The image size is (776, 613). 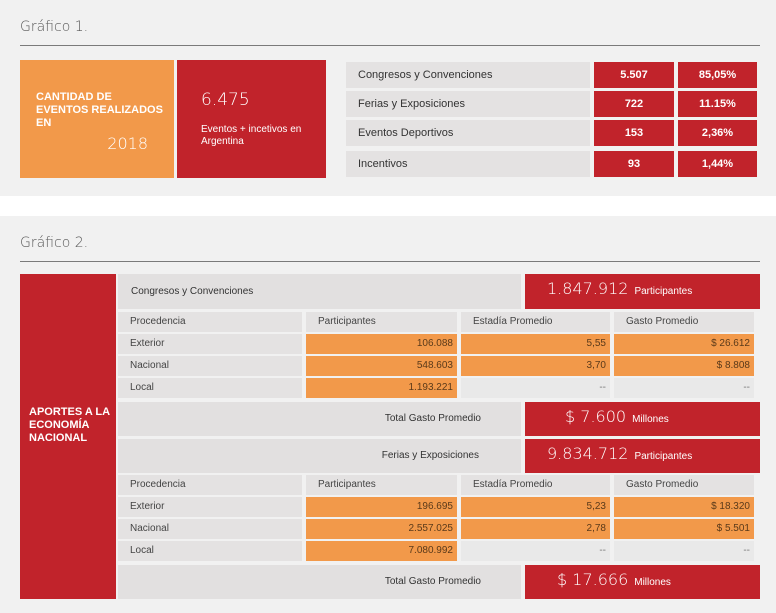 What do you see at coordinates (535, 507) in the screenshot?
I see `stay-cell: 5,23` at bounding box center [535, 507].